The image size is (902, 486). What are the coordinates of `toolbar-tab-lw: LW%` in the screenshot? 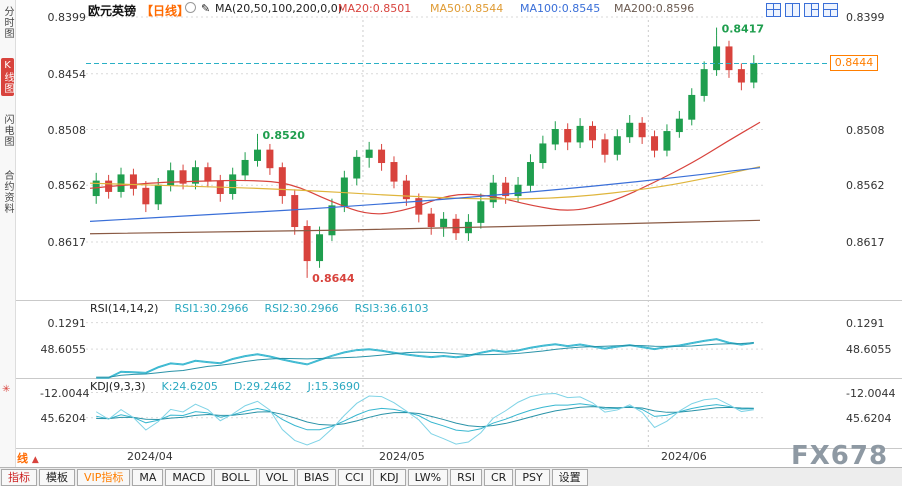 It's located at (428, 477).